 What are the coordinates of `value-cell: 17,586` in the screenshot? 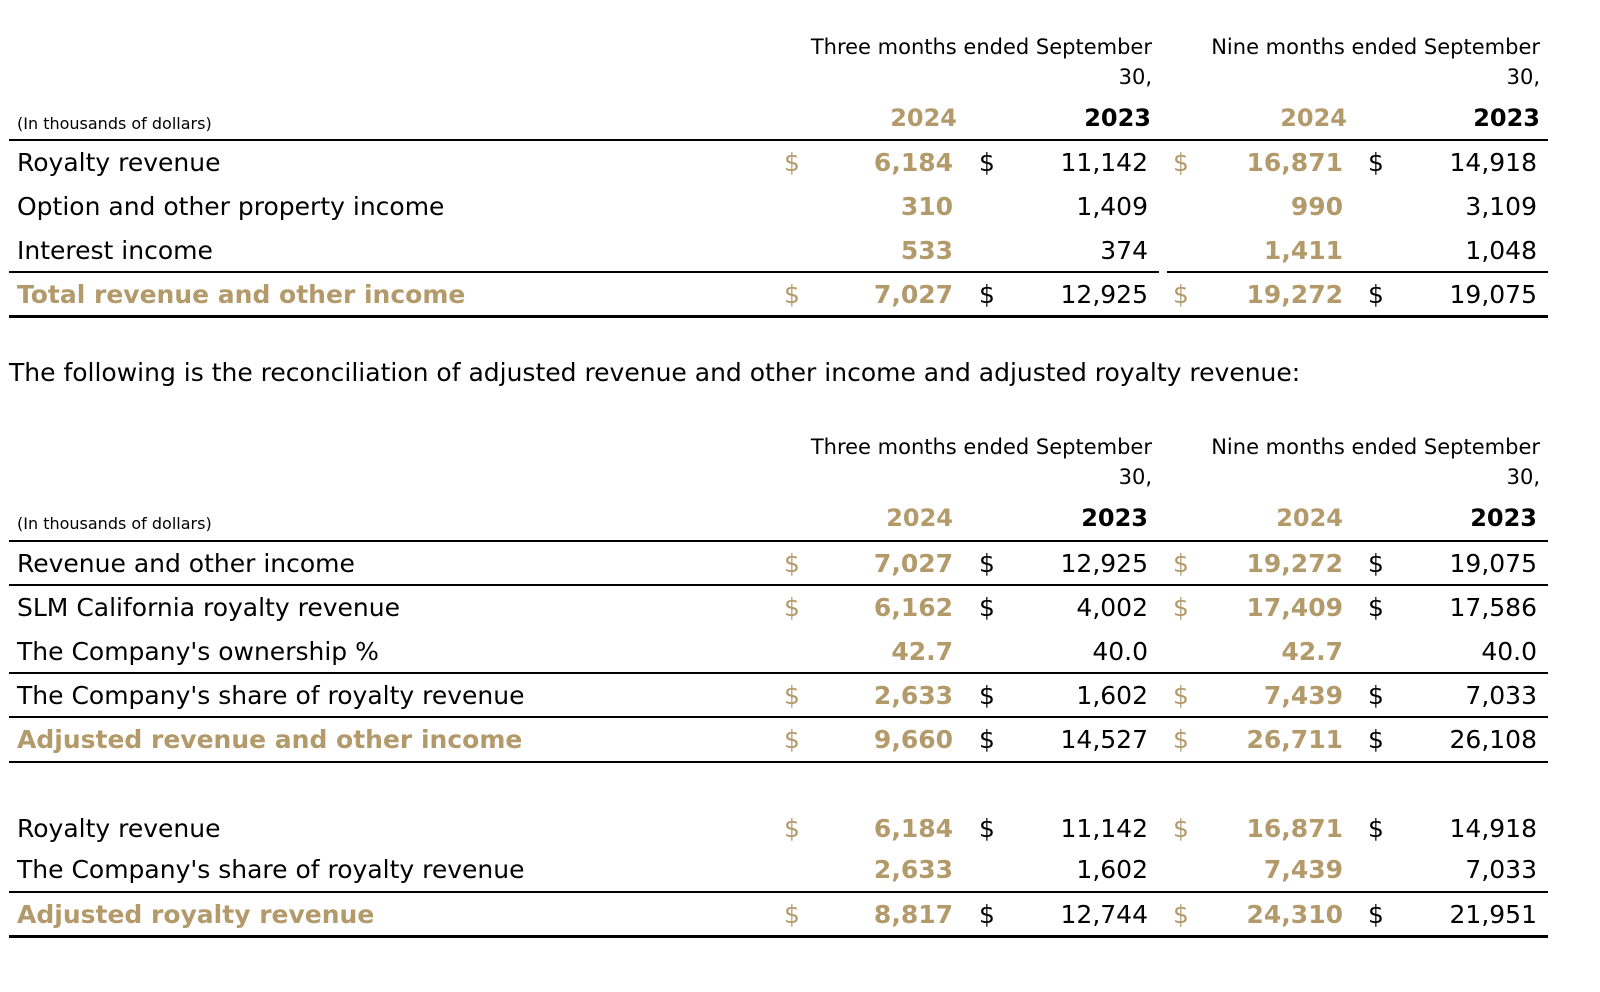 It's located at (1493, 607).